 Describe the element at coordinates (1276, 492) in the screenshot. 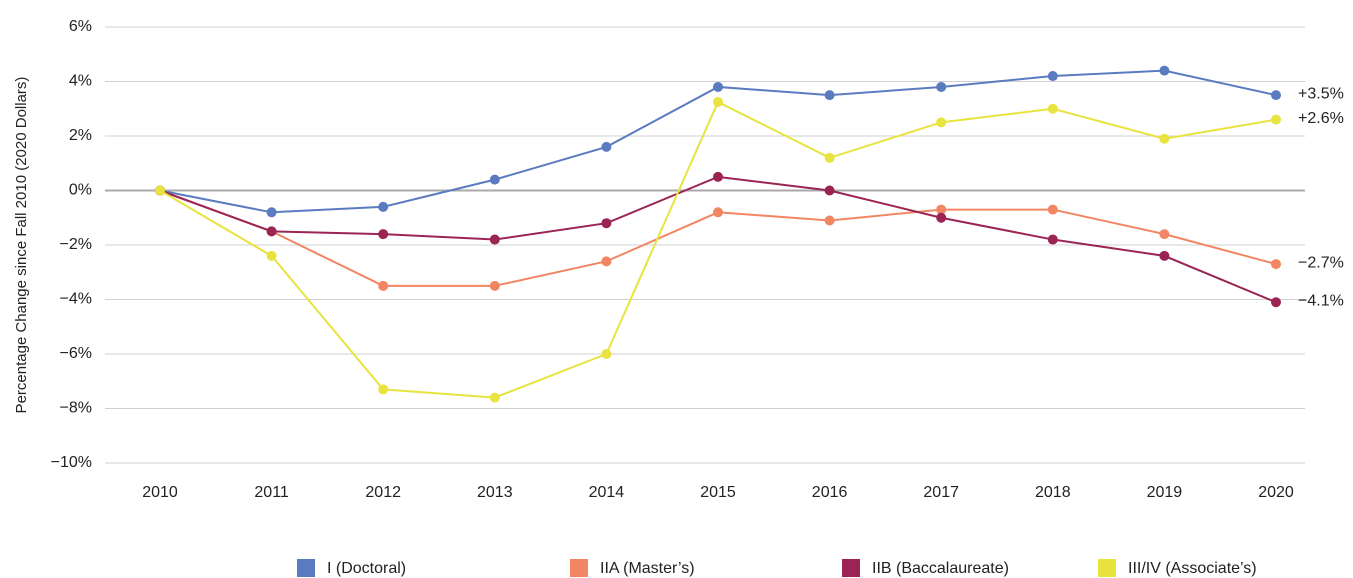

I see `x-tick-label: 2020` at that location.